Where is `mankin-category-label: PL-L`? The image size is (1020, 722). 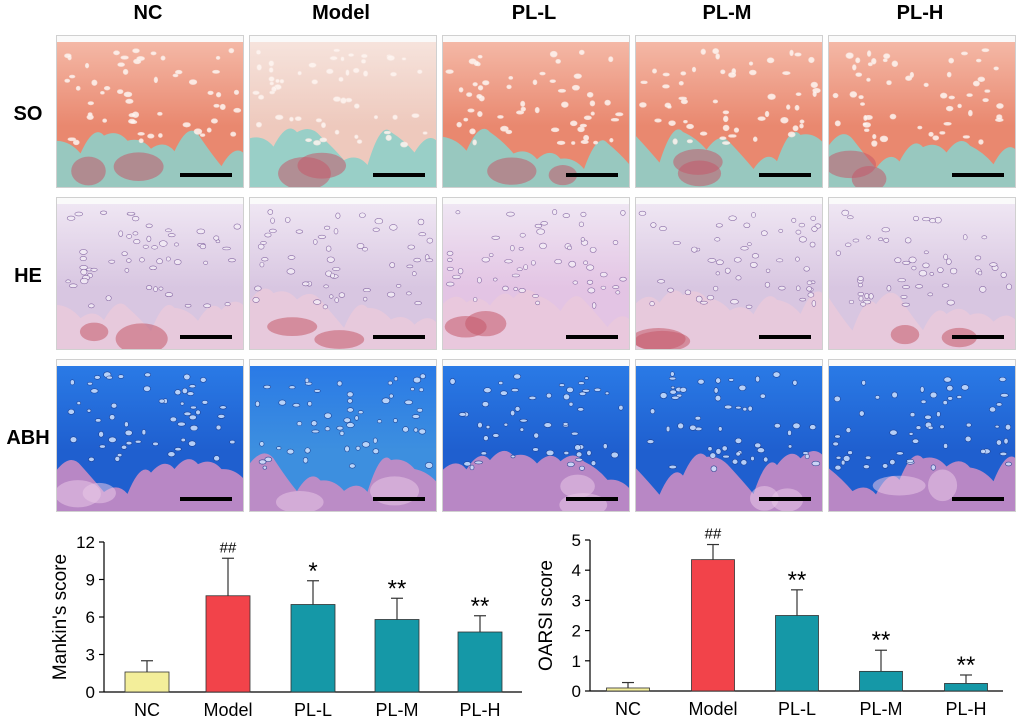 mankin-category-label: PL-L is located at coordinates (313, 710).